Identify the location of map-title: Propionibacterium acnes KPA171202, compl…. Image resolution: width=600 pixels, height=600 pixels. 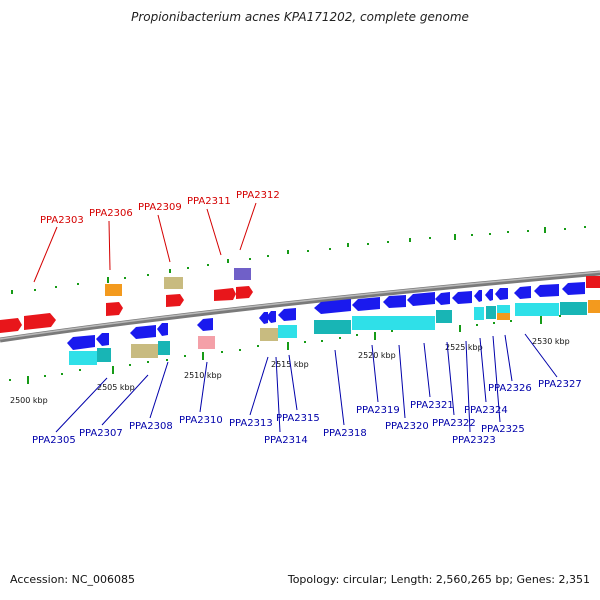
(300, 17).